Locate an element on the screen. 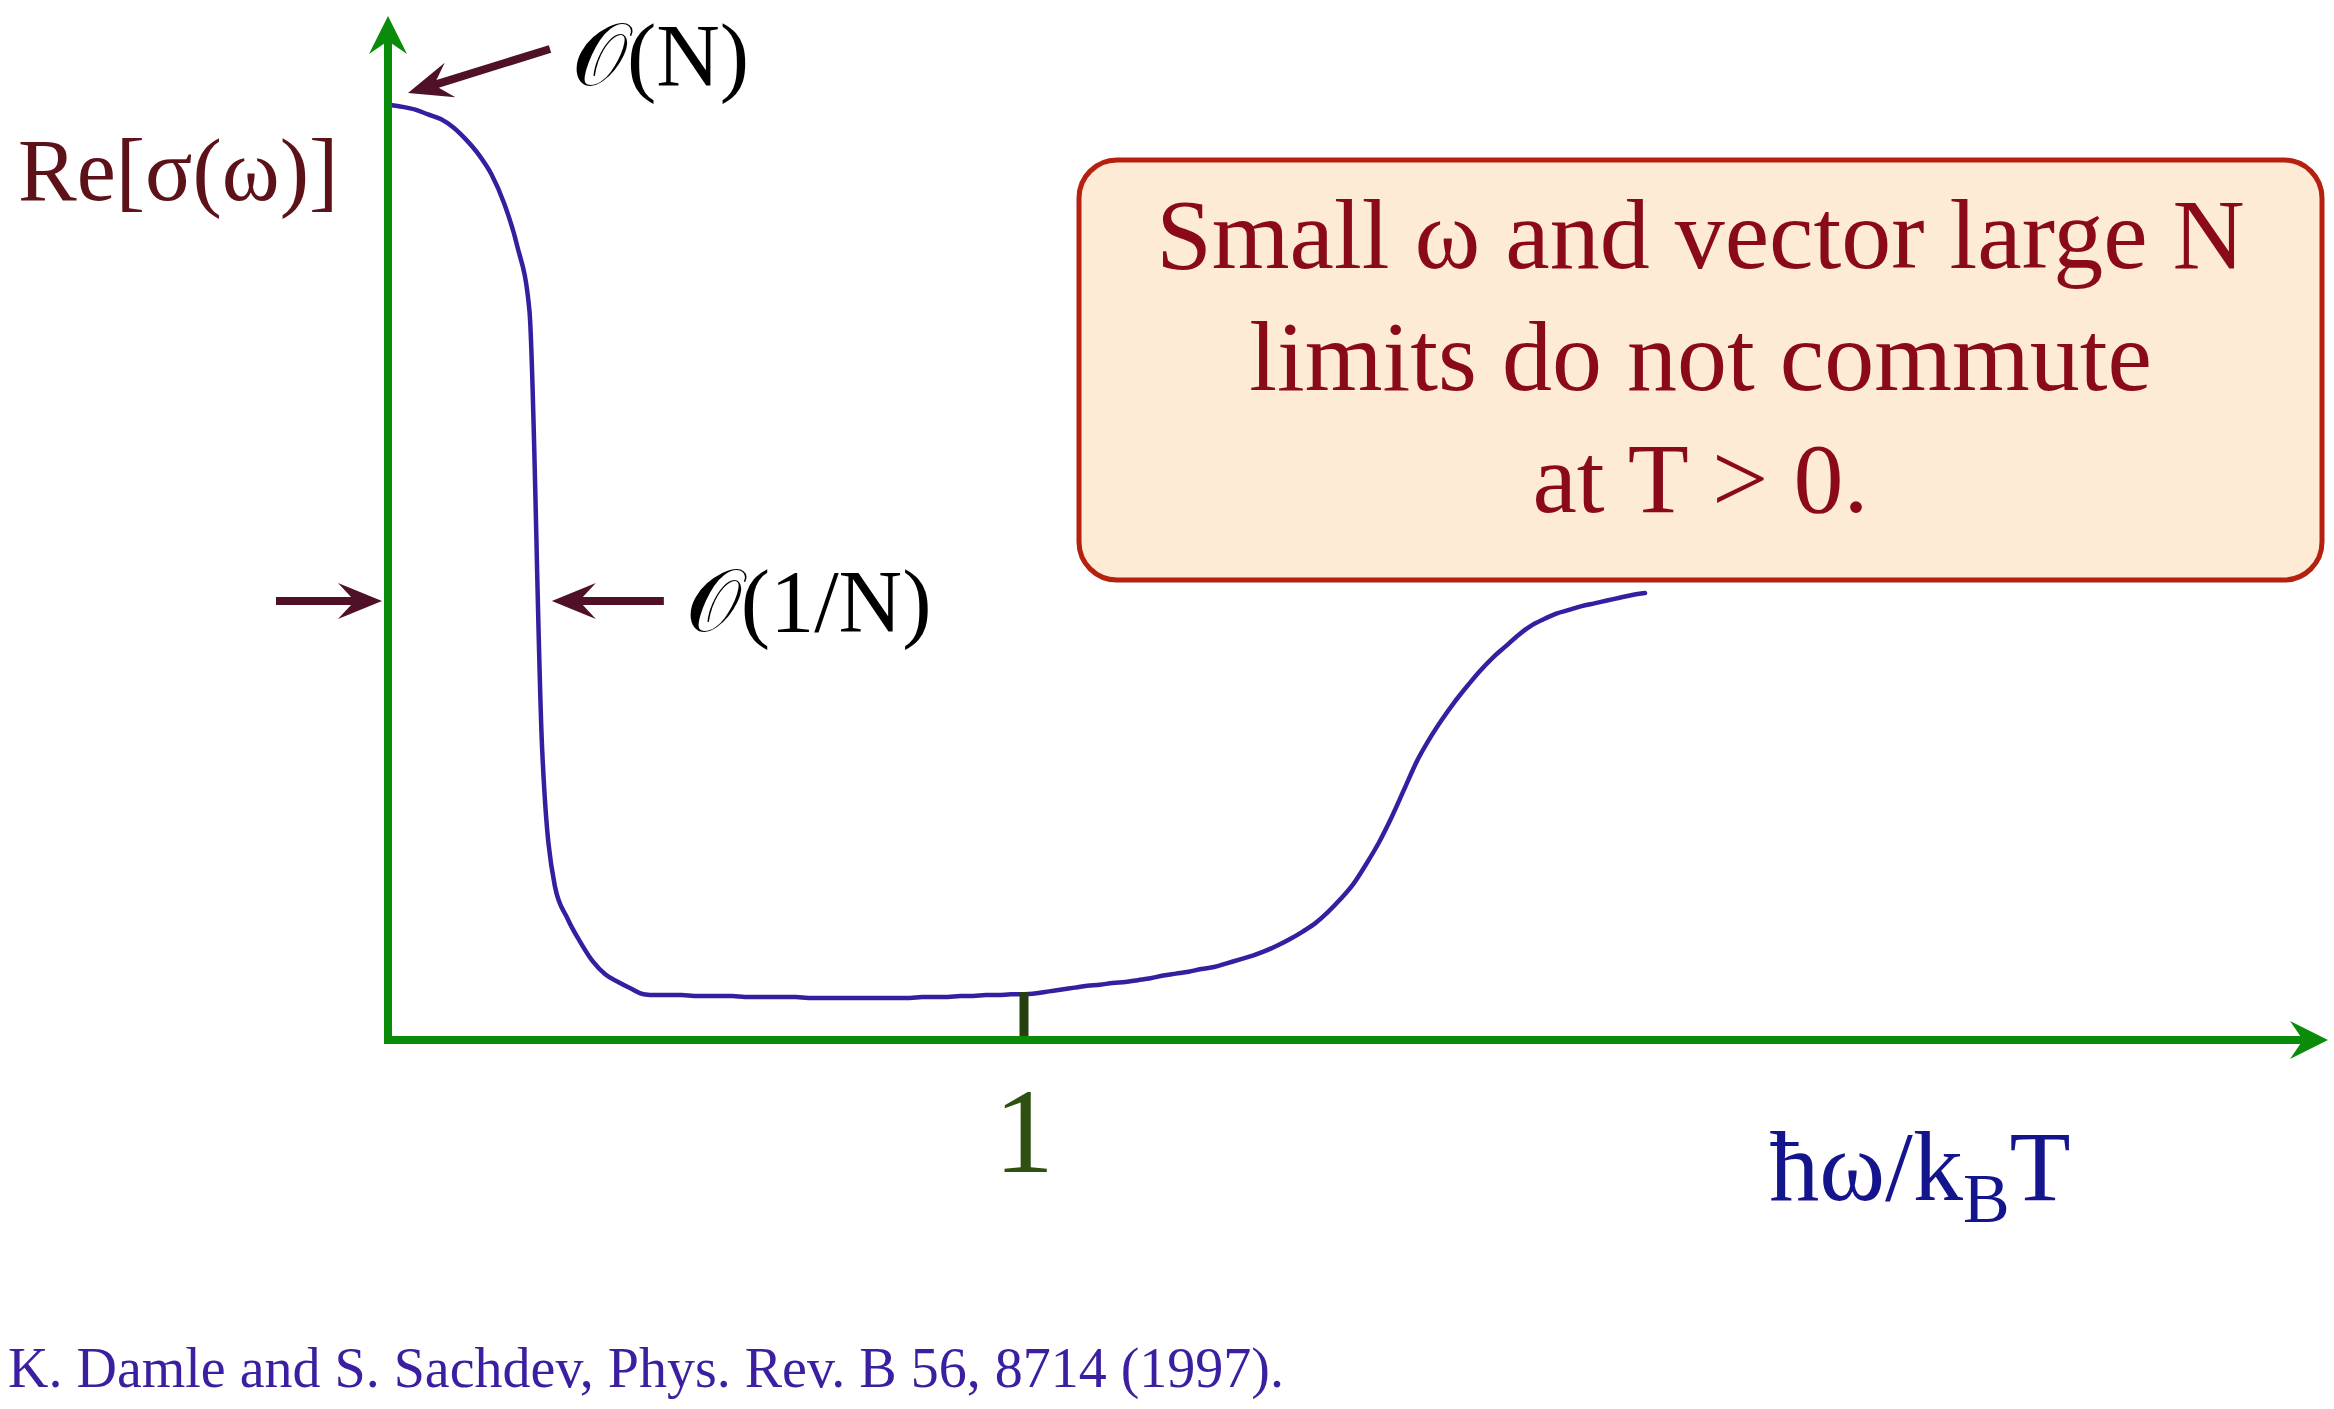 The image size is (2334, 1409). y-axis-title: Re[σ(ω)] is located at coordinates (178, 170).